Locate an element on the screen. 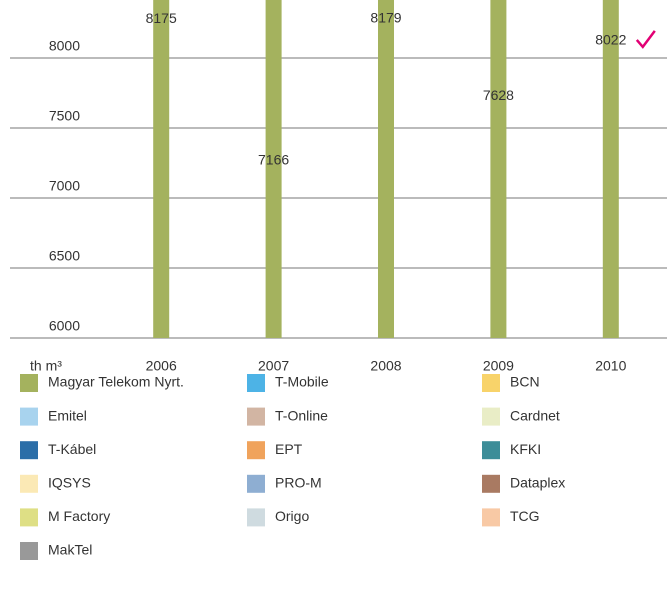  legend-label: Emitel is located at coordinates (67, 415).